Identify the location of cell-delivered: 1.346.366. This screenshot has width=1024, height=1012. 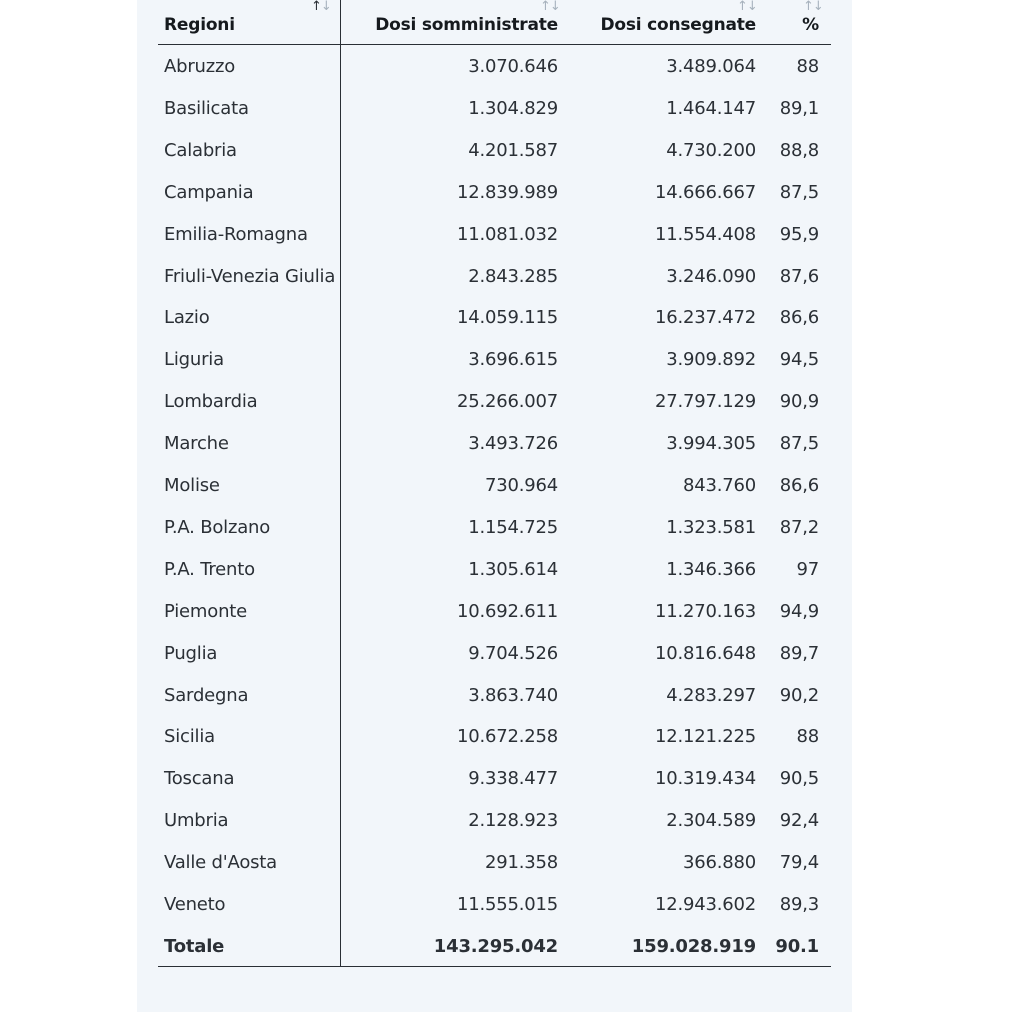
(711, 569).